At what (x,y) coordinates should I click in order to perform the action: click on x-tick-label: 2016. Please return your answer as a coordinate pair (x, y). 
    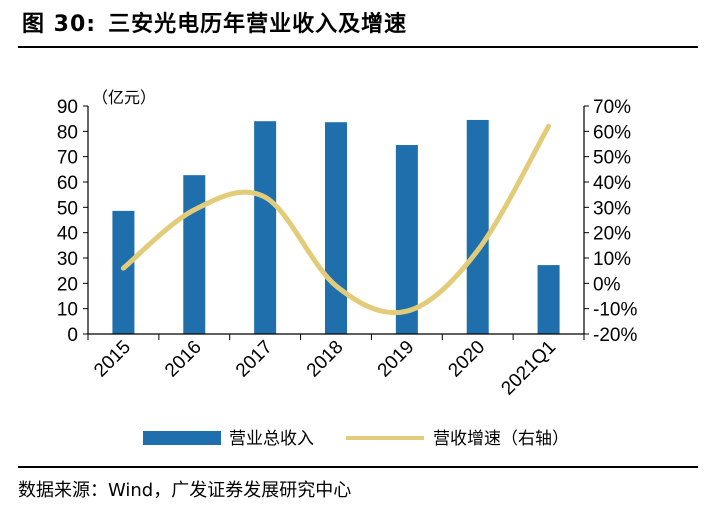
    Looking at the image, I should click on (183, 359).